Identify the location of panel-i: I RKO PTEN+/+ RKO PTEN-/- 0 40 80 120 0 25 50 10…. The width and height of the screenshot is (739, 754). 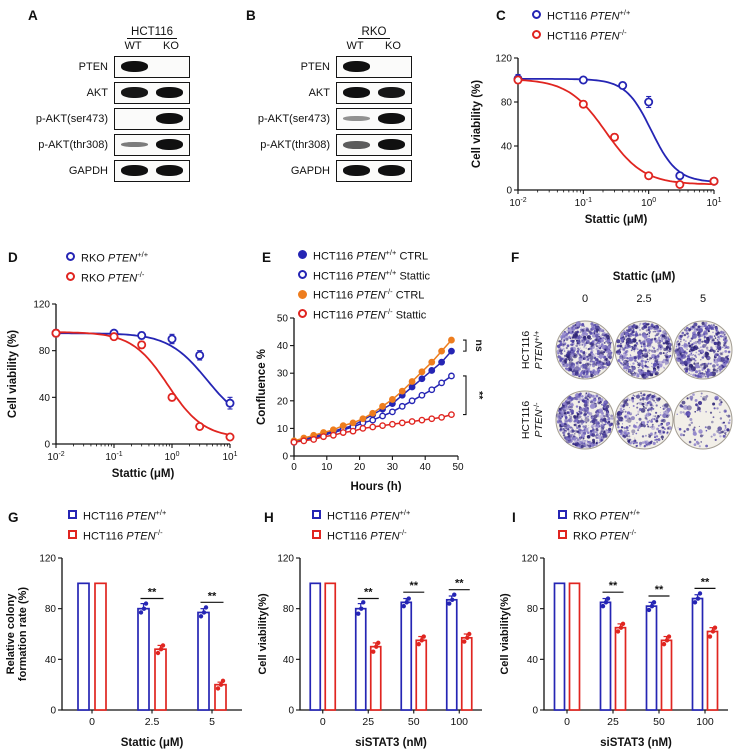
(615, 626).